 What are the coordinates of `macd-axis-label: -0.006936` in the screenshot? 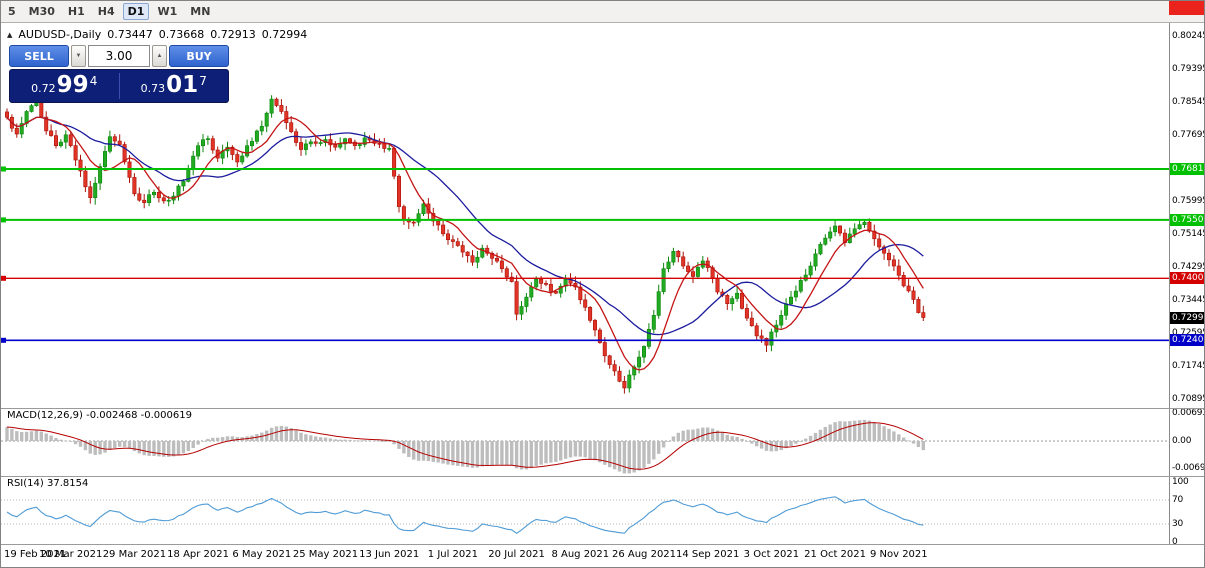 It's located at (1188, 468).